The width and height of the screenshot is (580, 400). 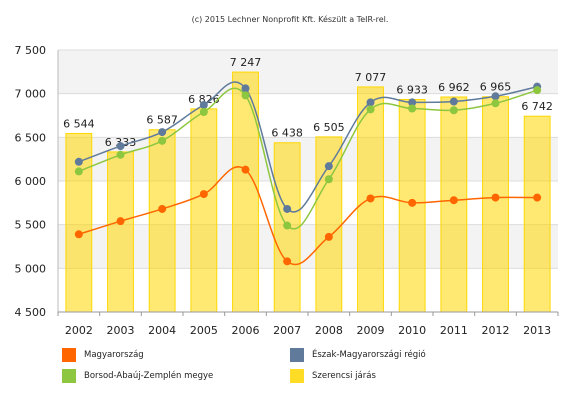 I want to click on y-tick-label: 4 500, so click(x=31, y=312).